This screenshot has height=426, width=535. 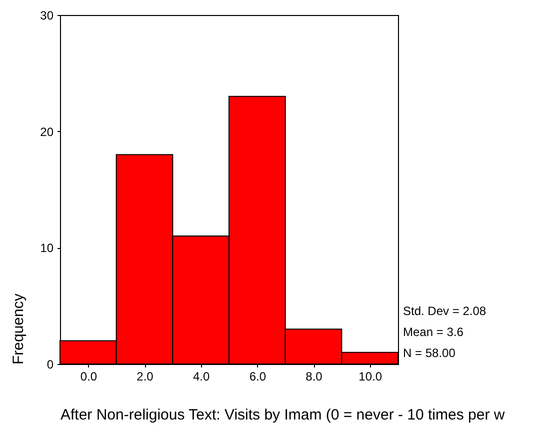 I want to click on text: Std. Dev = 2.08, so click(x=444, y=311).